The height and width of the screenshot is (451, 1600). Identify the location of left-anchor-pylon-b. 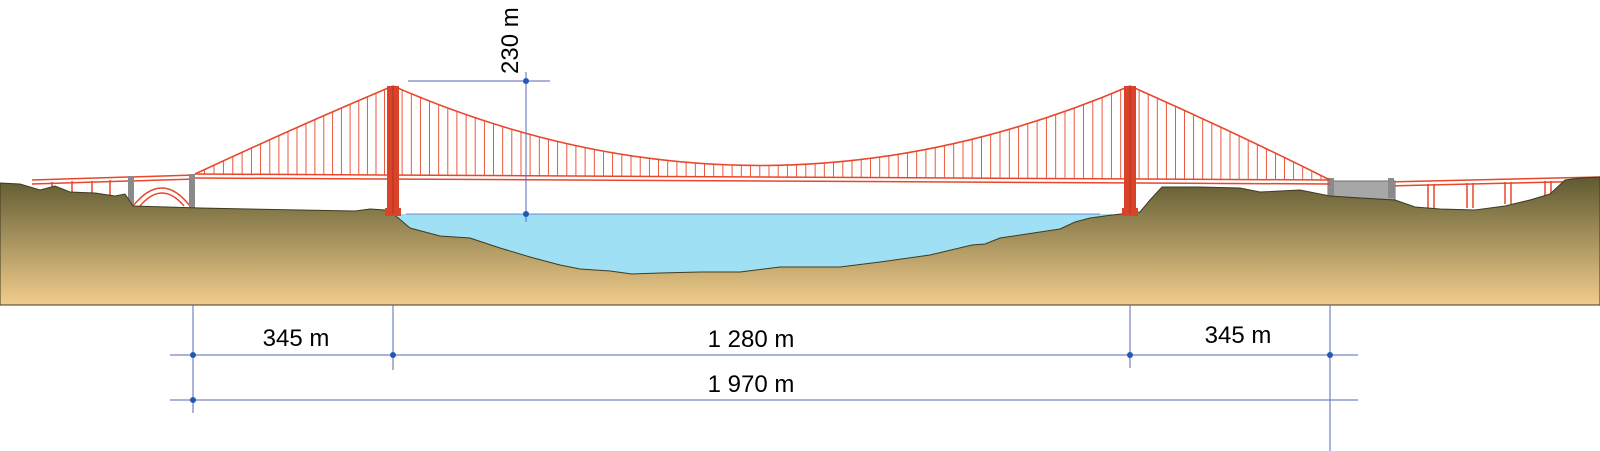
(192, 191).